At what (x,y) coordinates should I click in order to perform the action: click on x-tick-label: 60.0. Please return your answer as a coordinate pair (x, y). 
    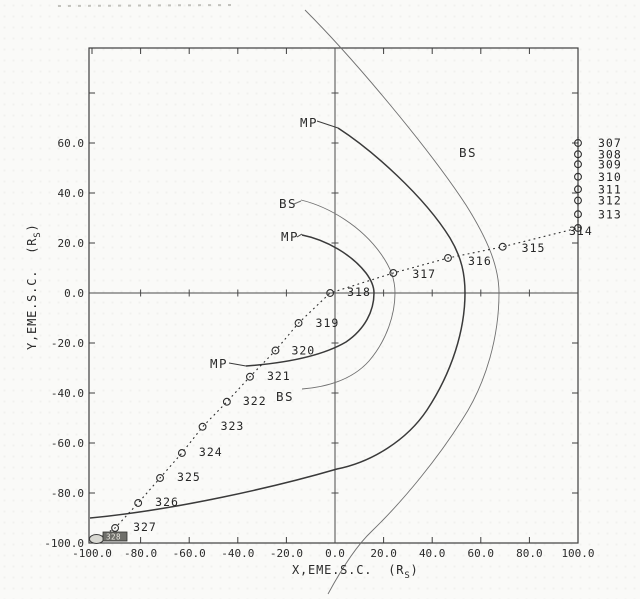
    Looking at the image, I should click on (481, 553).